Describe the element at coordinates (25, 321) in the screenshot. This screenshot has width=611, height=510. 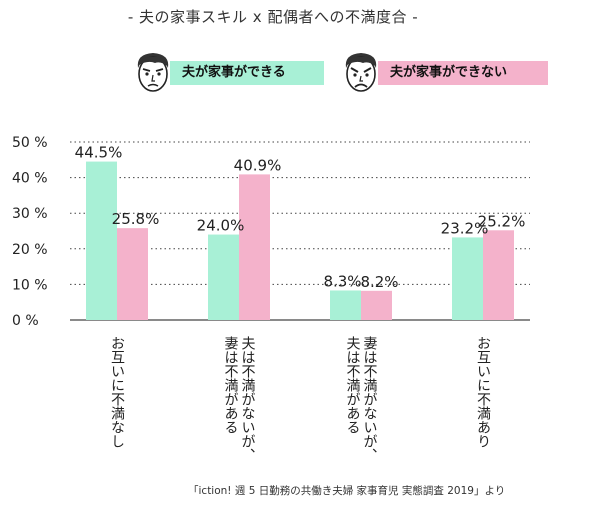
I see `y-tick-label: 0 %` at that location.